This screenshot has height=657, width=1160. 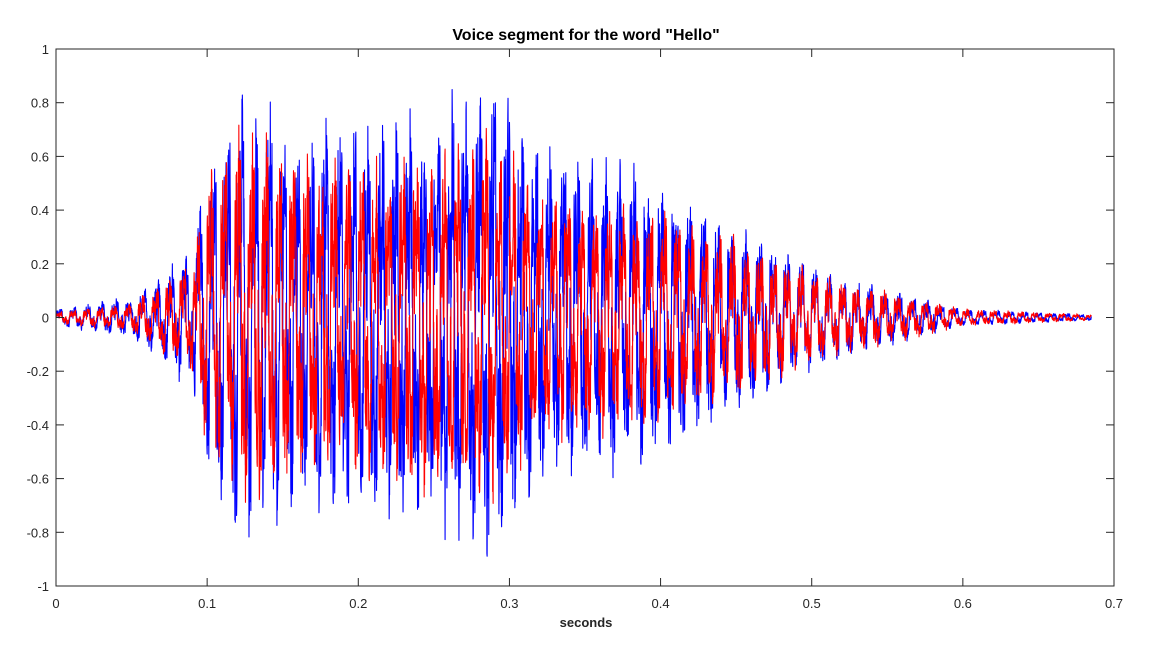 What do you see at coordinates (55, 603) in the screenshot?
I see `x-tick-label: 0` at bounding box center [55, 603].